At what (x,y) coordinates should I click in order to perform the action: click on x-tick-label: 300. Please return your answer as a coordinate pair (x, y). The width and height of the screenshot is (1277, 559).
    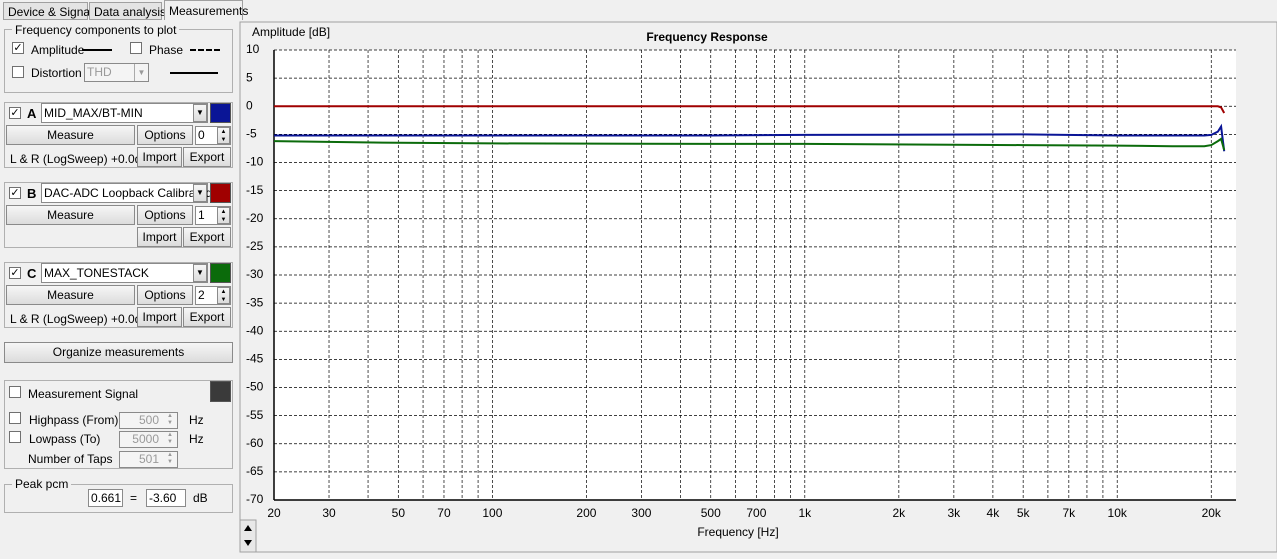
    Looking at the image, I should click on (641, 513).